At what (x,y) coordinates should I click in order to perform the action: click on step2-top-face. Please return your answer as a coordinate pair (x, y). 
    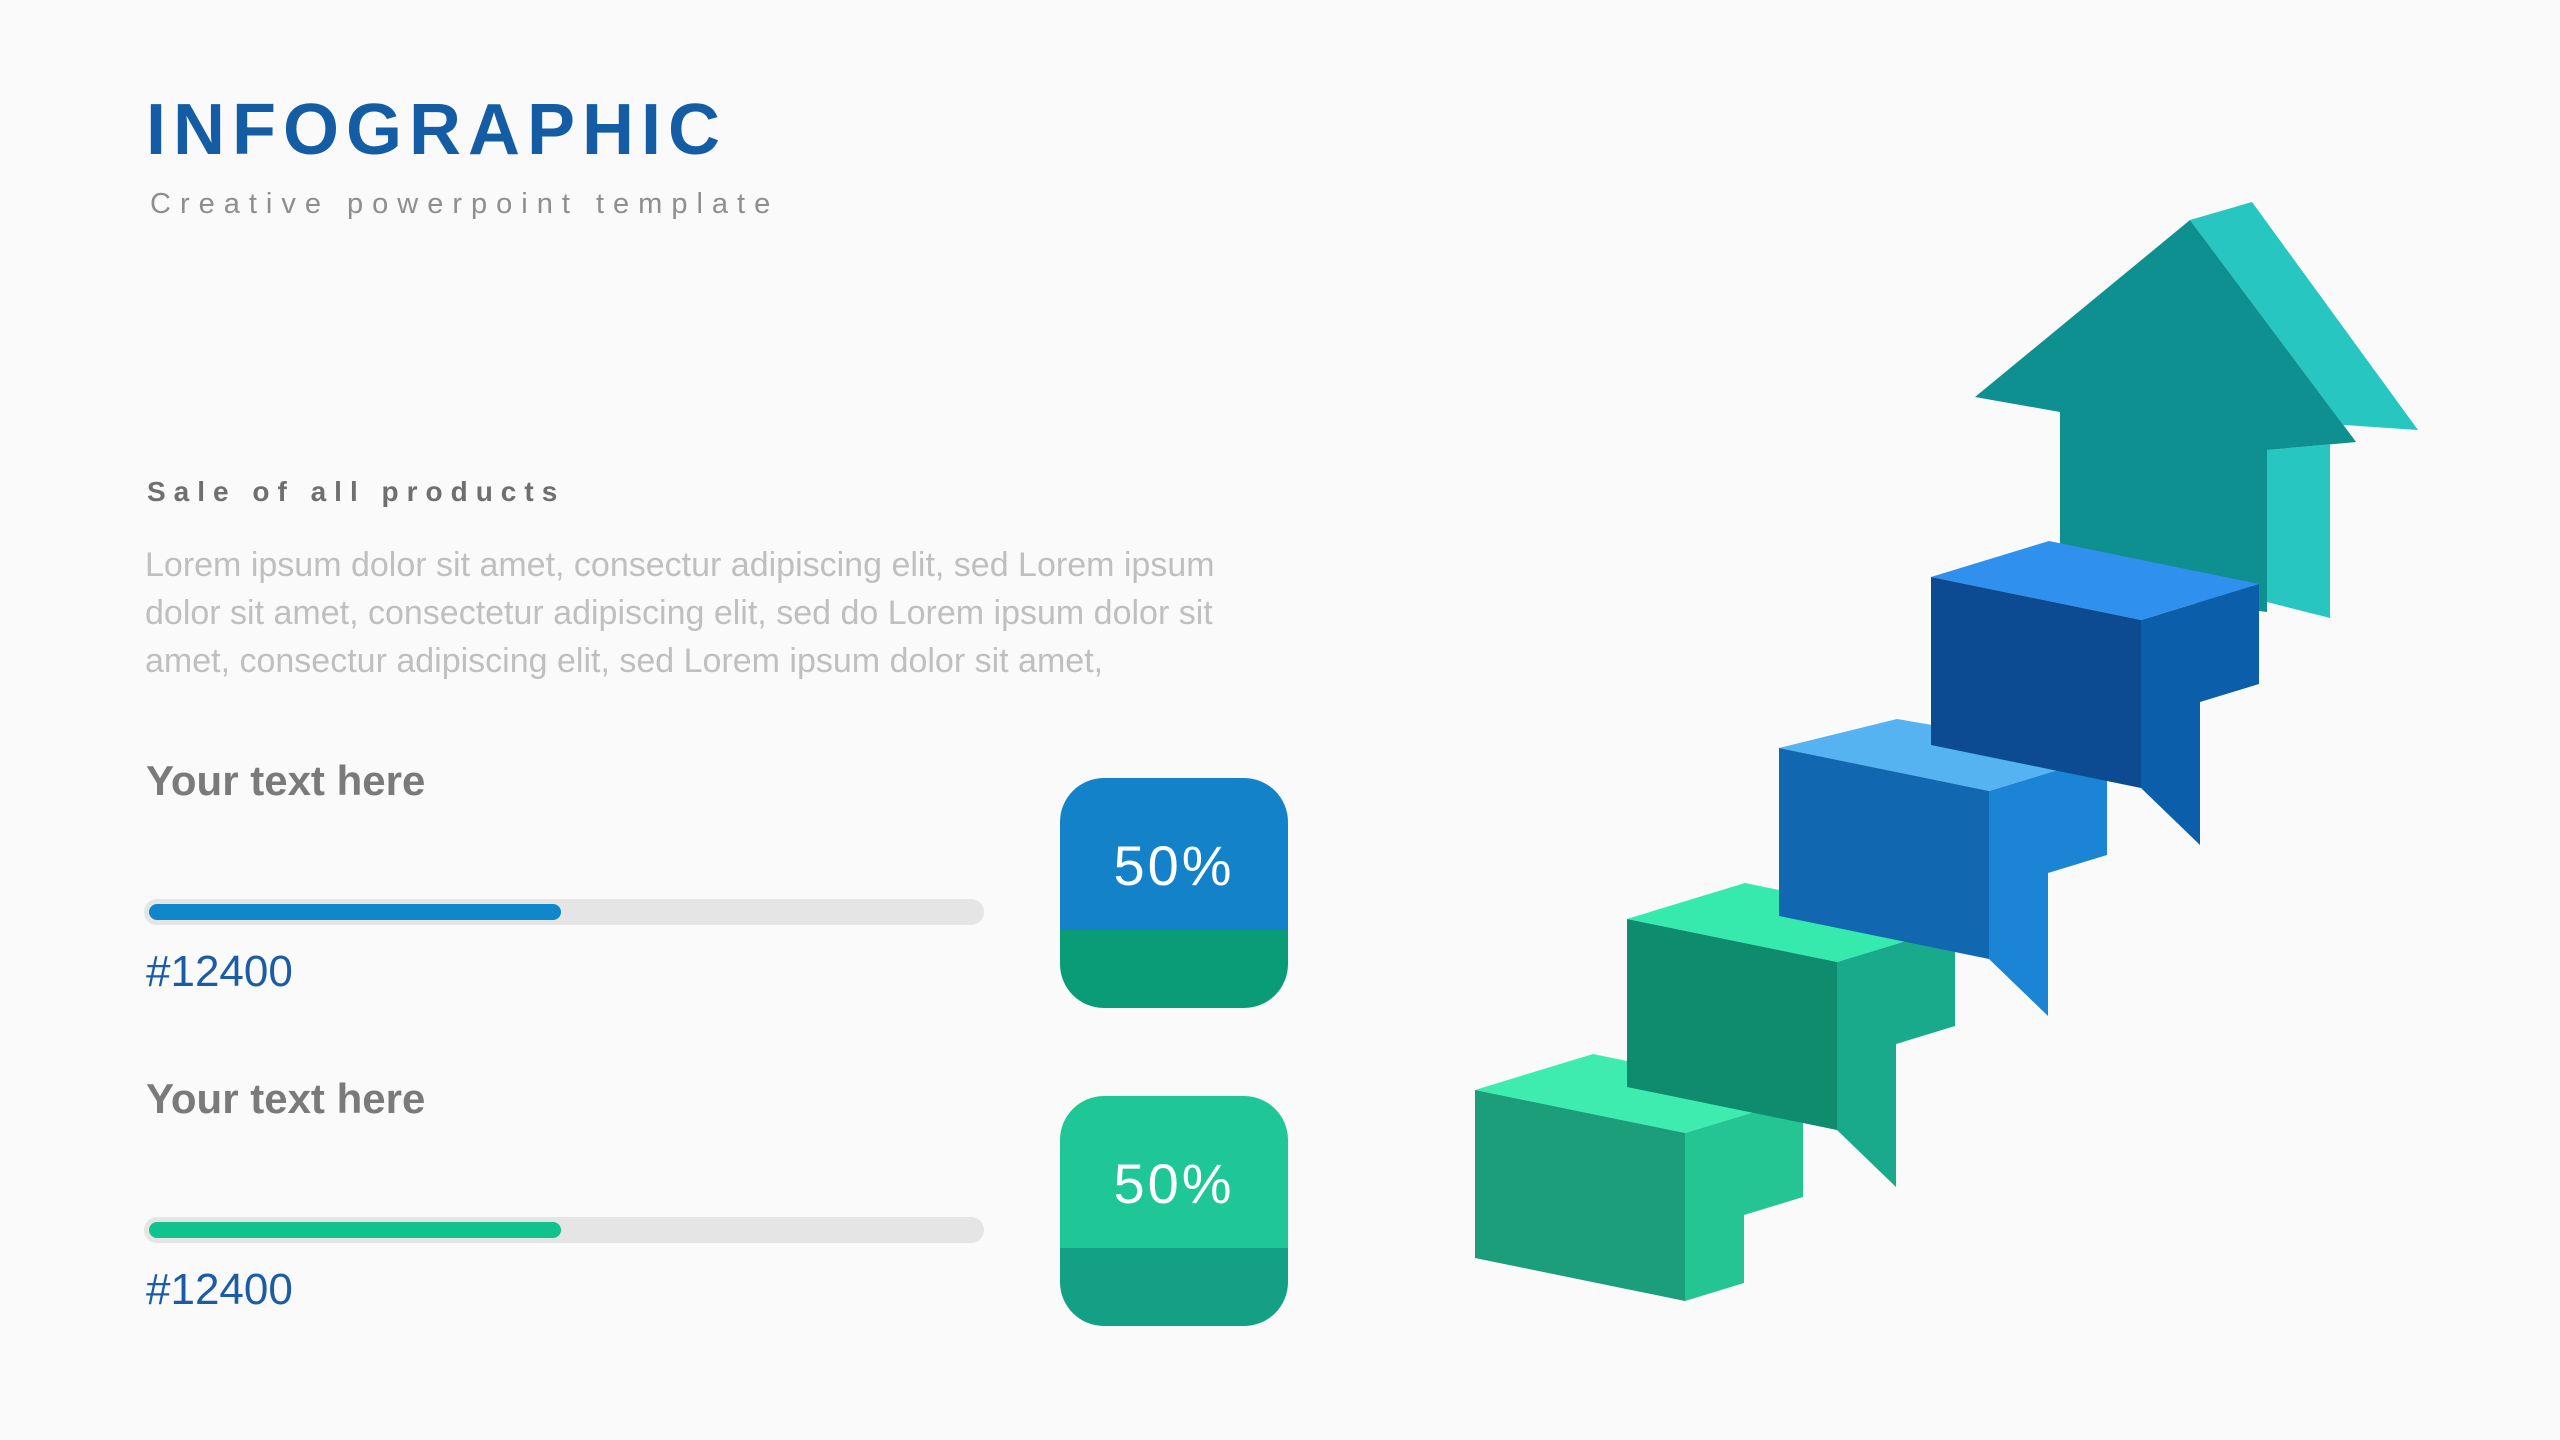
    Looking at the image, I should click on (1791, 922).